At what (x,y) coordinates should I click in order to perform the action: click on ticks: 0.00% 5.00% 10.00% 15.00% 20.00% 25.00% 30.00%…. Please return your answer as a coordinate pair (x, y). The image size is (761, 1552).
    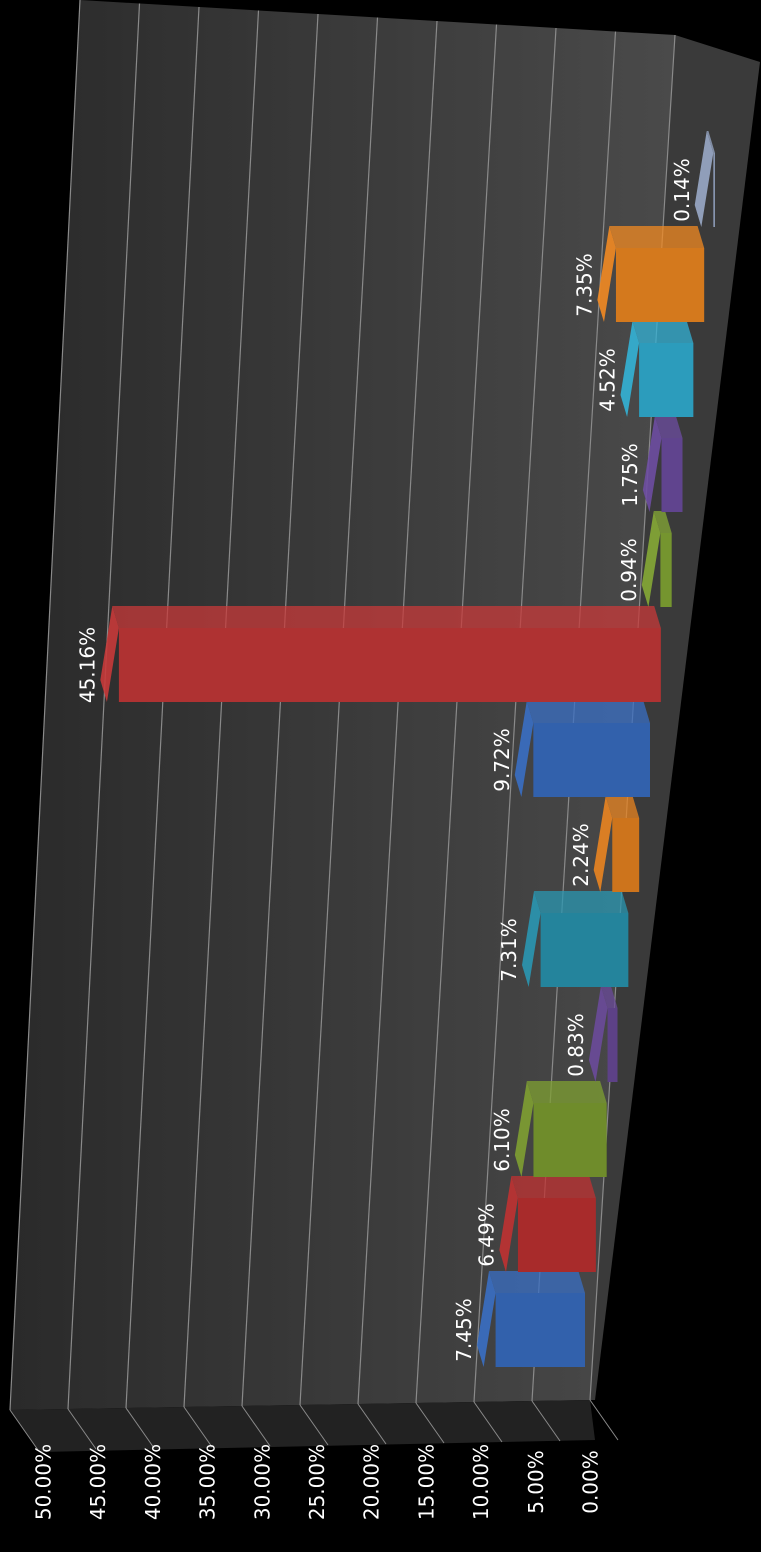
    Looking at the image, I should click on (317, 1482).